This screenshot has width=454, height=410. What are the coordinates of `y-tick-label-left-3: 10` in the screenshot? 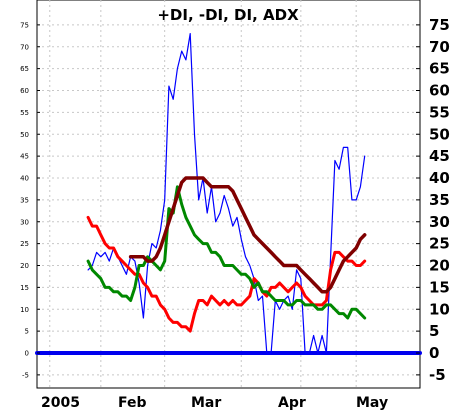 It's located at (24, 310).